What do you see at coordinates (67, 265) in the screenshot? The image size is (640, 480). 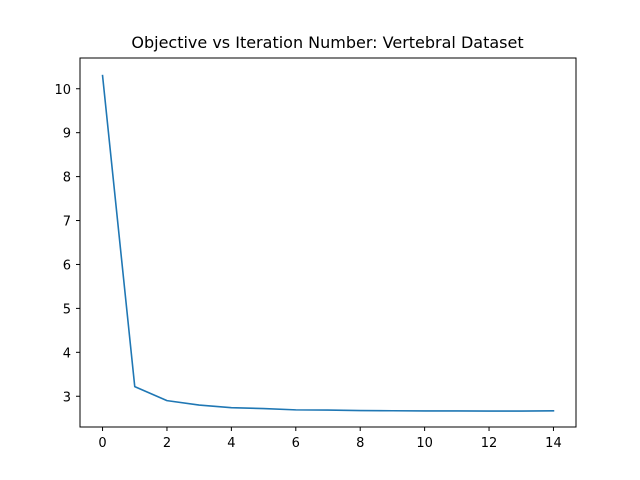 I see `y-tick-label: 6` at bounding box center [67, 265].